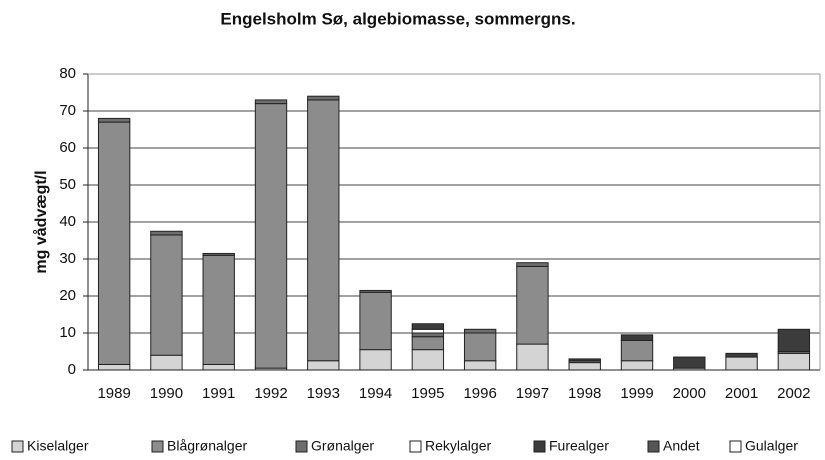 Image resolution: width=825 pixels, height=460 pixels. What do you see at coordinates (323, 393) in the screenshot?
I see `x-tick-label: 1993` at bounding box center [323, 393].